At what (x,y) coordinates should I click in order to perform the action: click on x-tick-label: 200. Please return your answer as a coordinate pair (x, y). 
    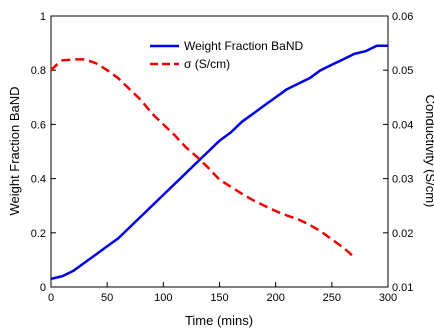
    Looking at the image, I should click on (275, 298).